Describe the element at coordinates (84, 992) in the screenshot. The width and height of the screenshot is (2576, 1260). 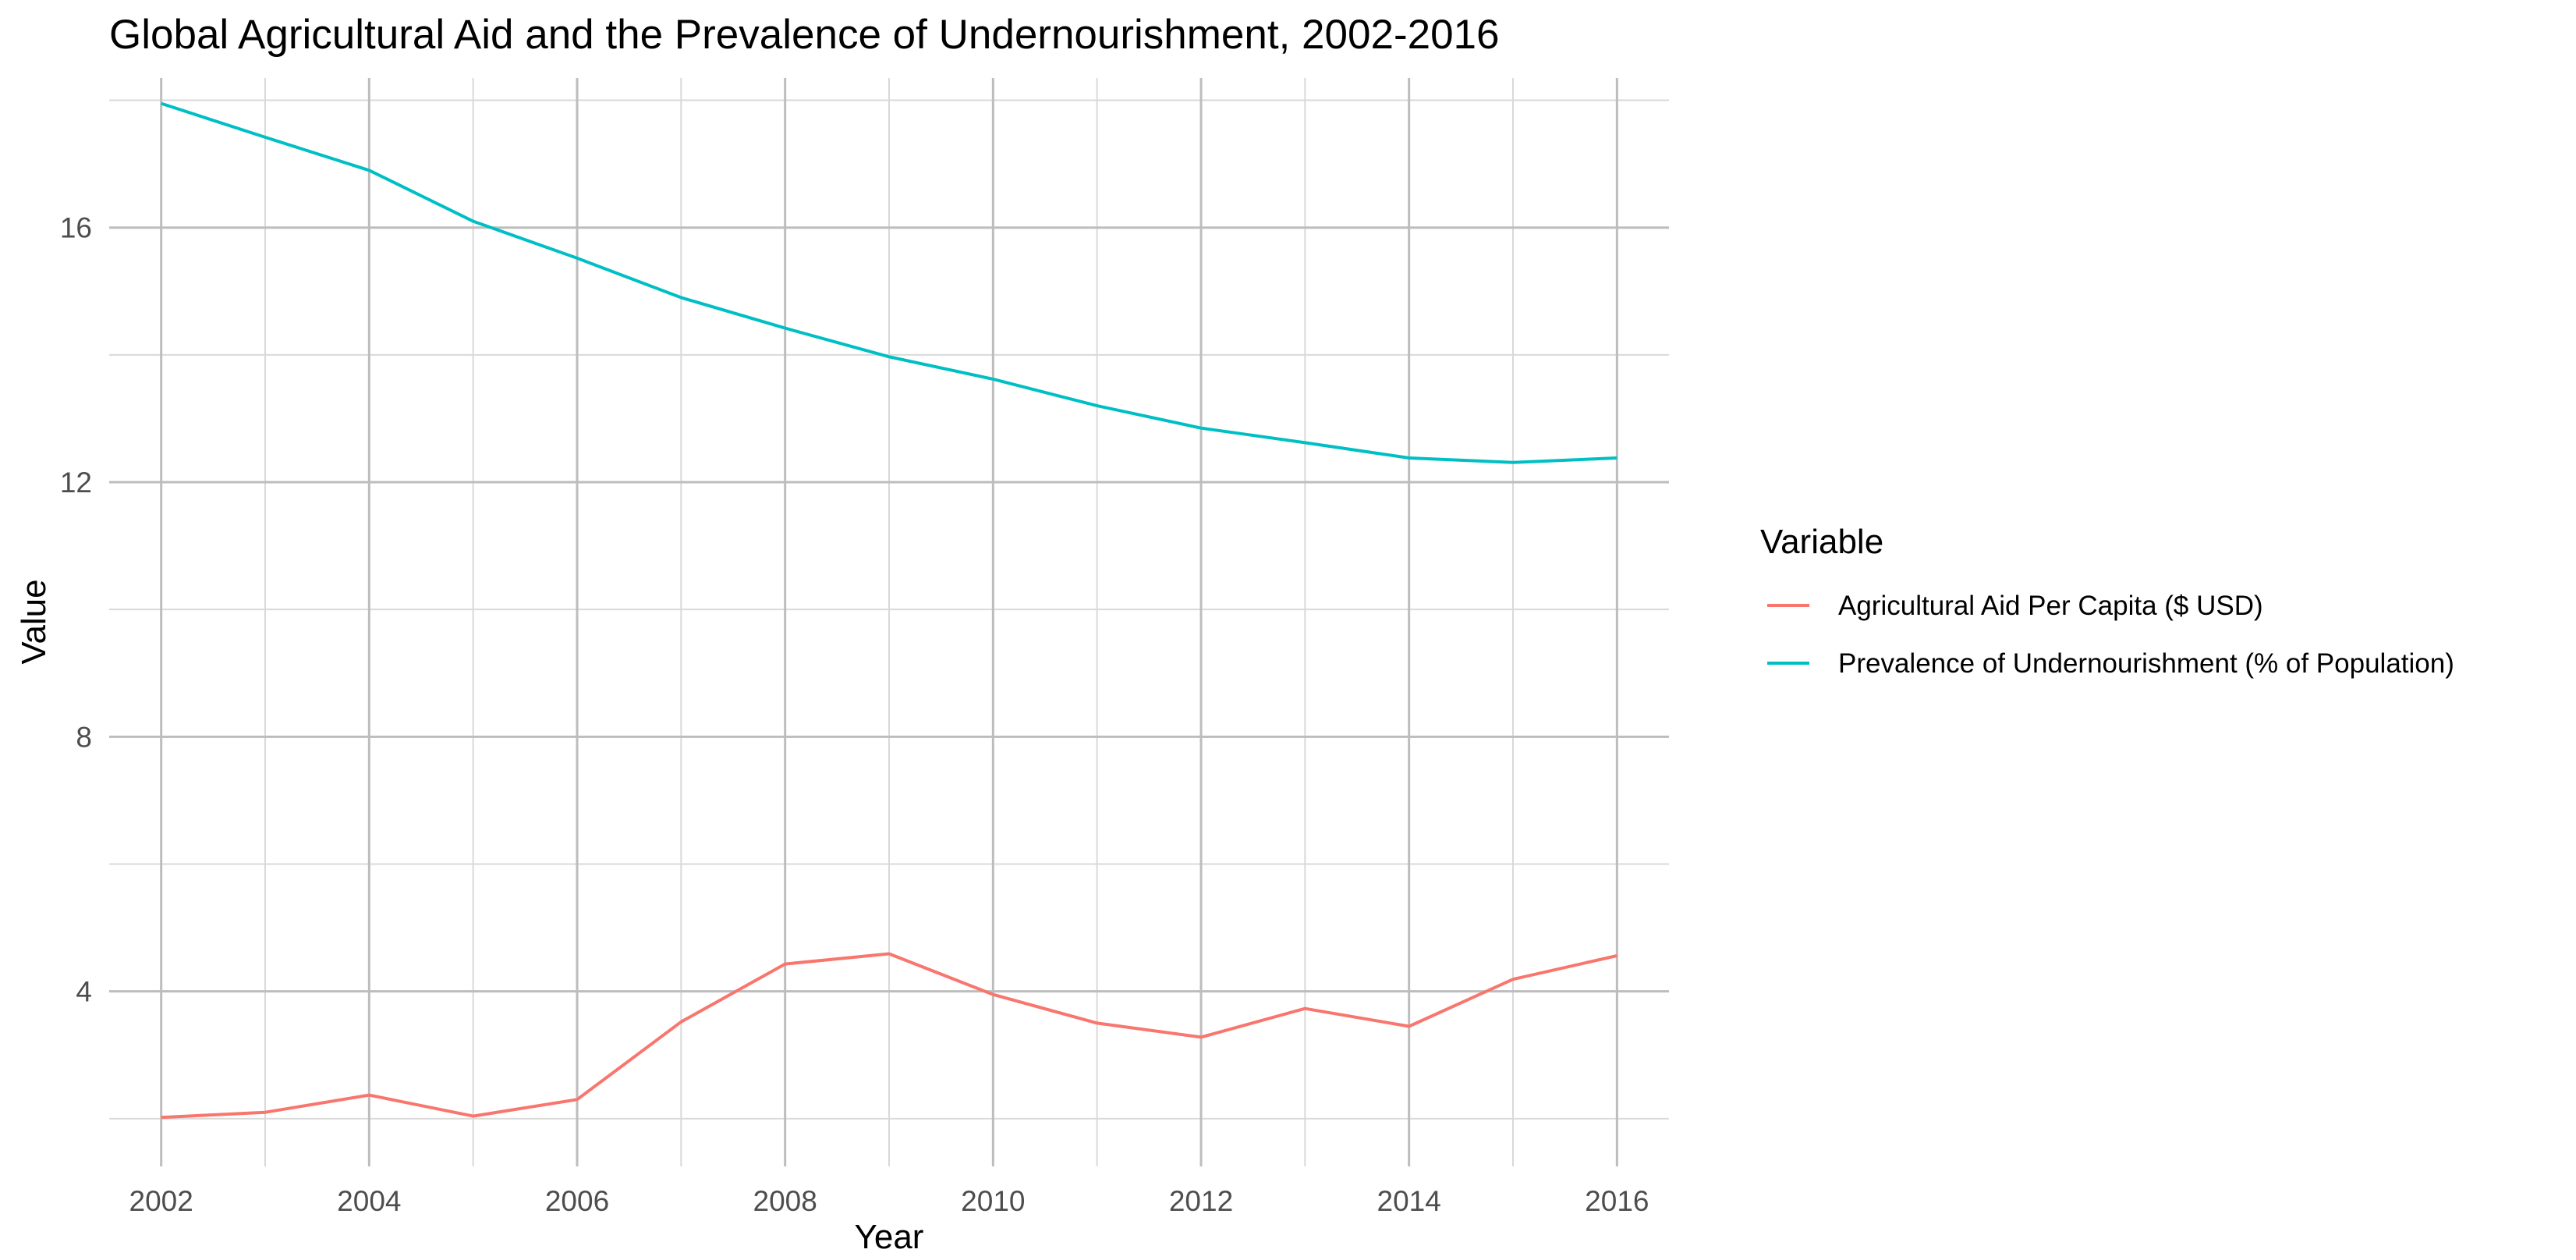
I see `y-tick-label: 4` at that location.